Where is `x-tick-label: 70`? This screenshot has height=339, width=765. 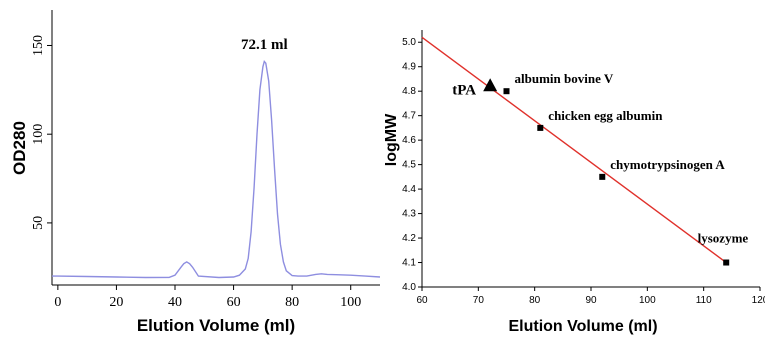 x-tick-label: 70 is located at coordinates (479, 300).